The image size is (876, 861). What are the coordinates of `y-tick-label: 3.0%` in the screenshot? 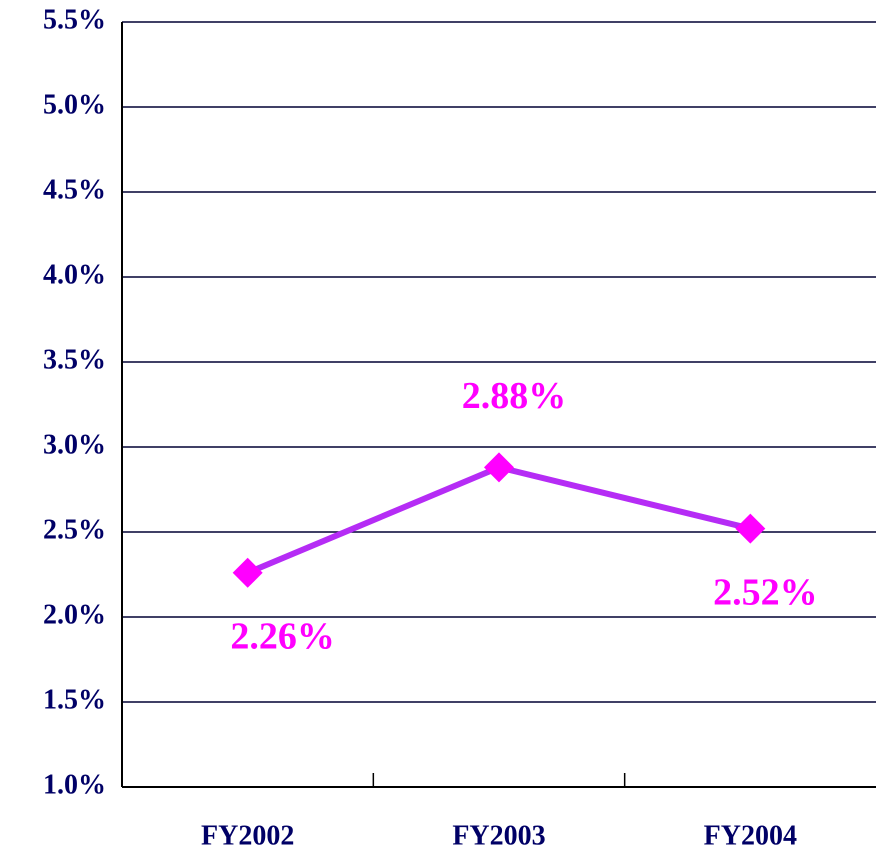 It's located at (74, 444).